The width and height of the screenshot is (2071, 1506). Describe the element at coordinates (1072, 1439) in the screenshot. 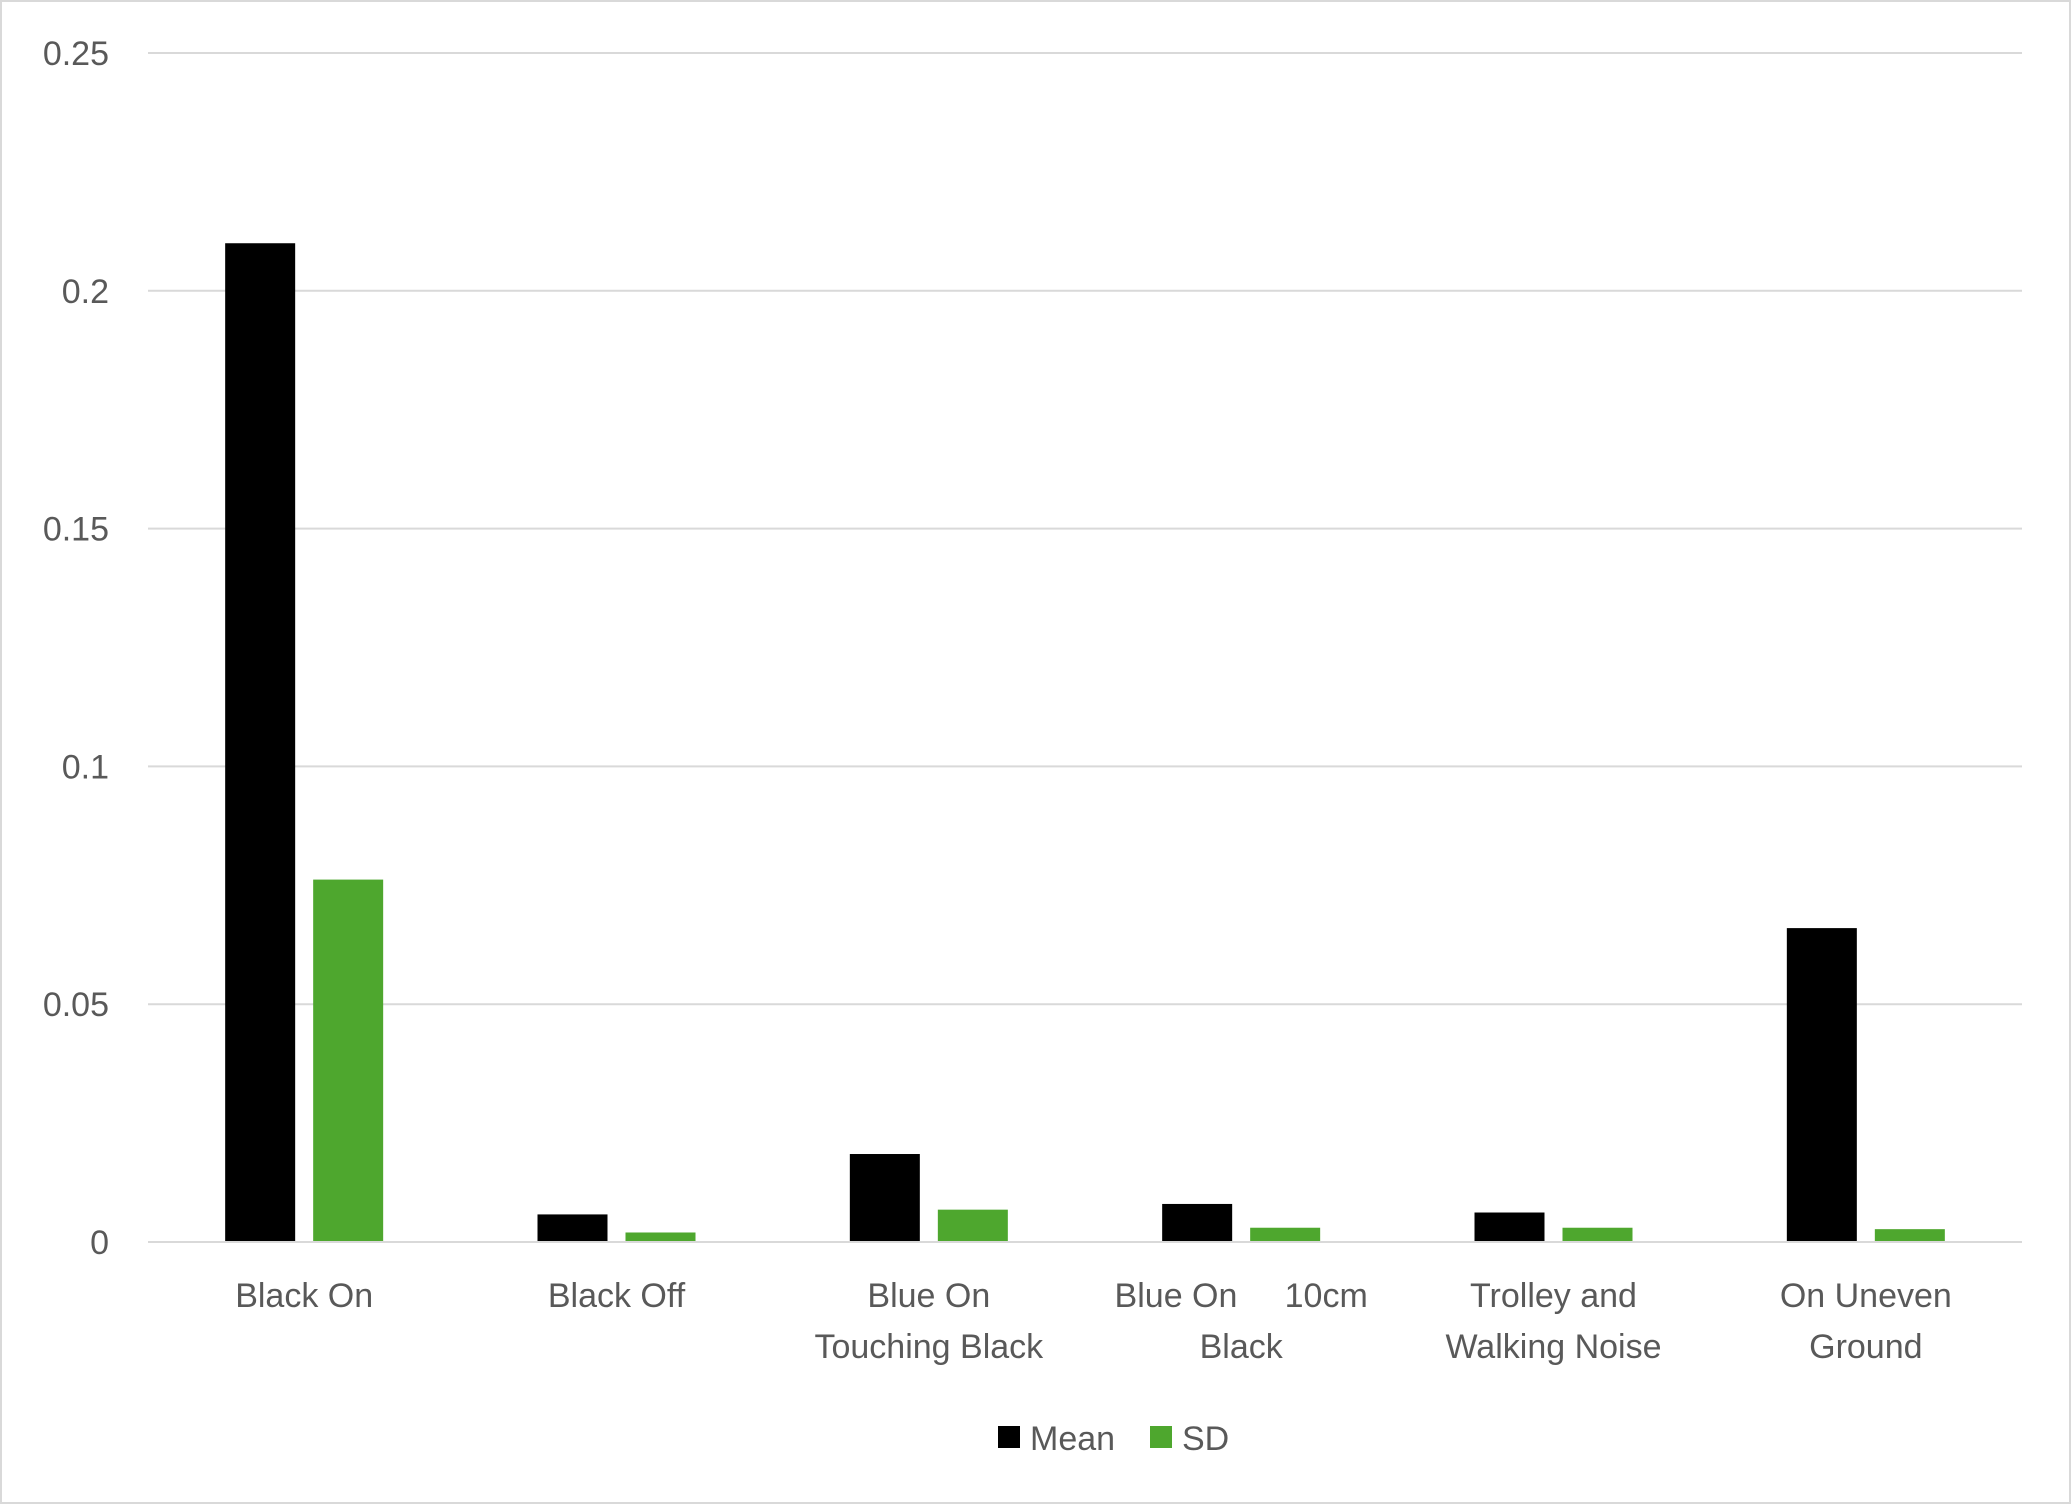

I see `legend-label: Mean` at that location.